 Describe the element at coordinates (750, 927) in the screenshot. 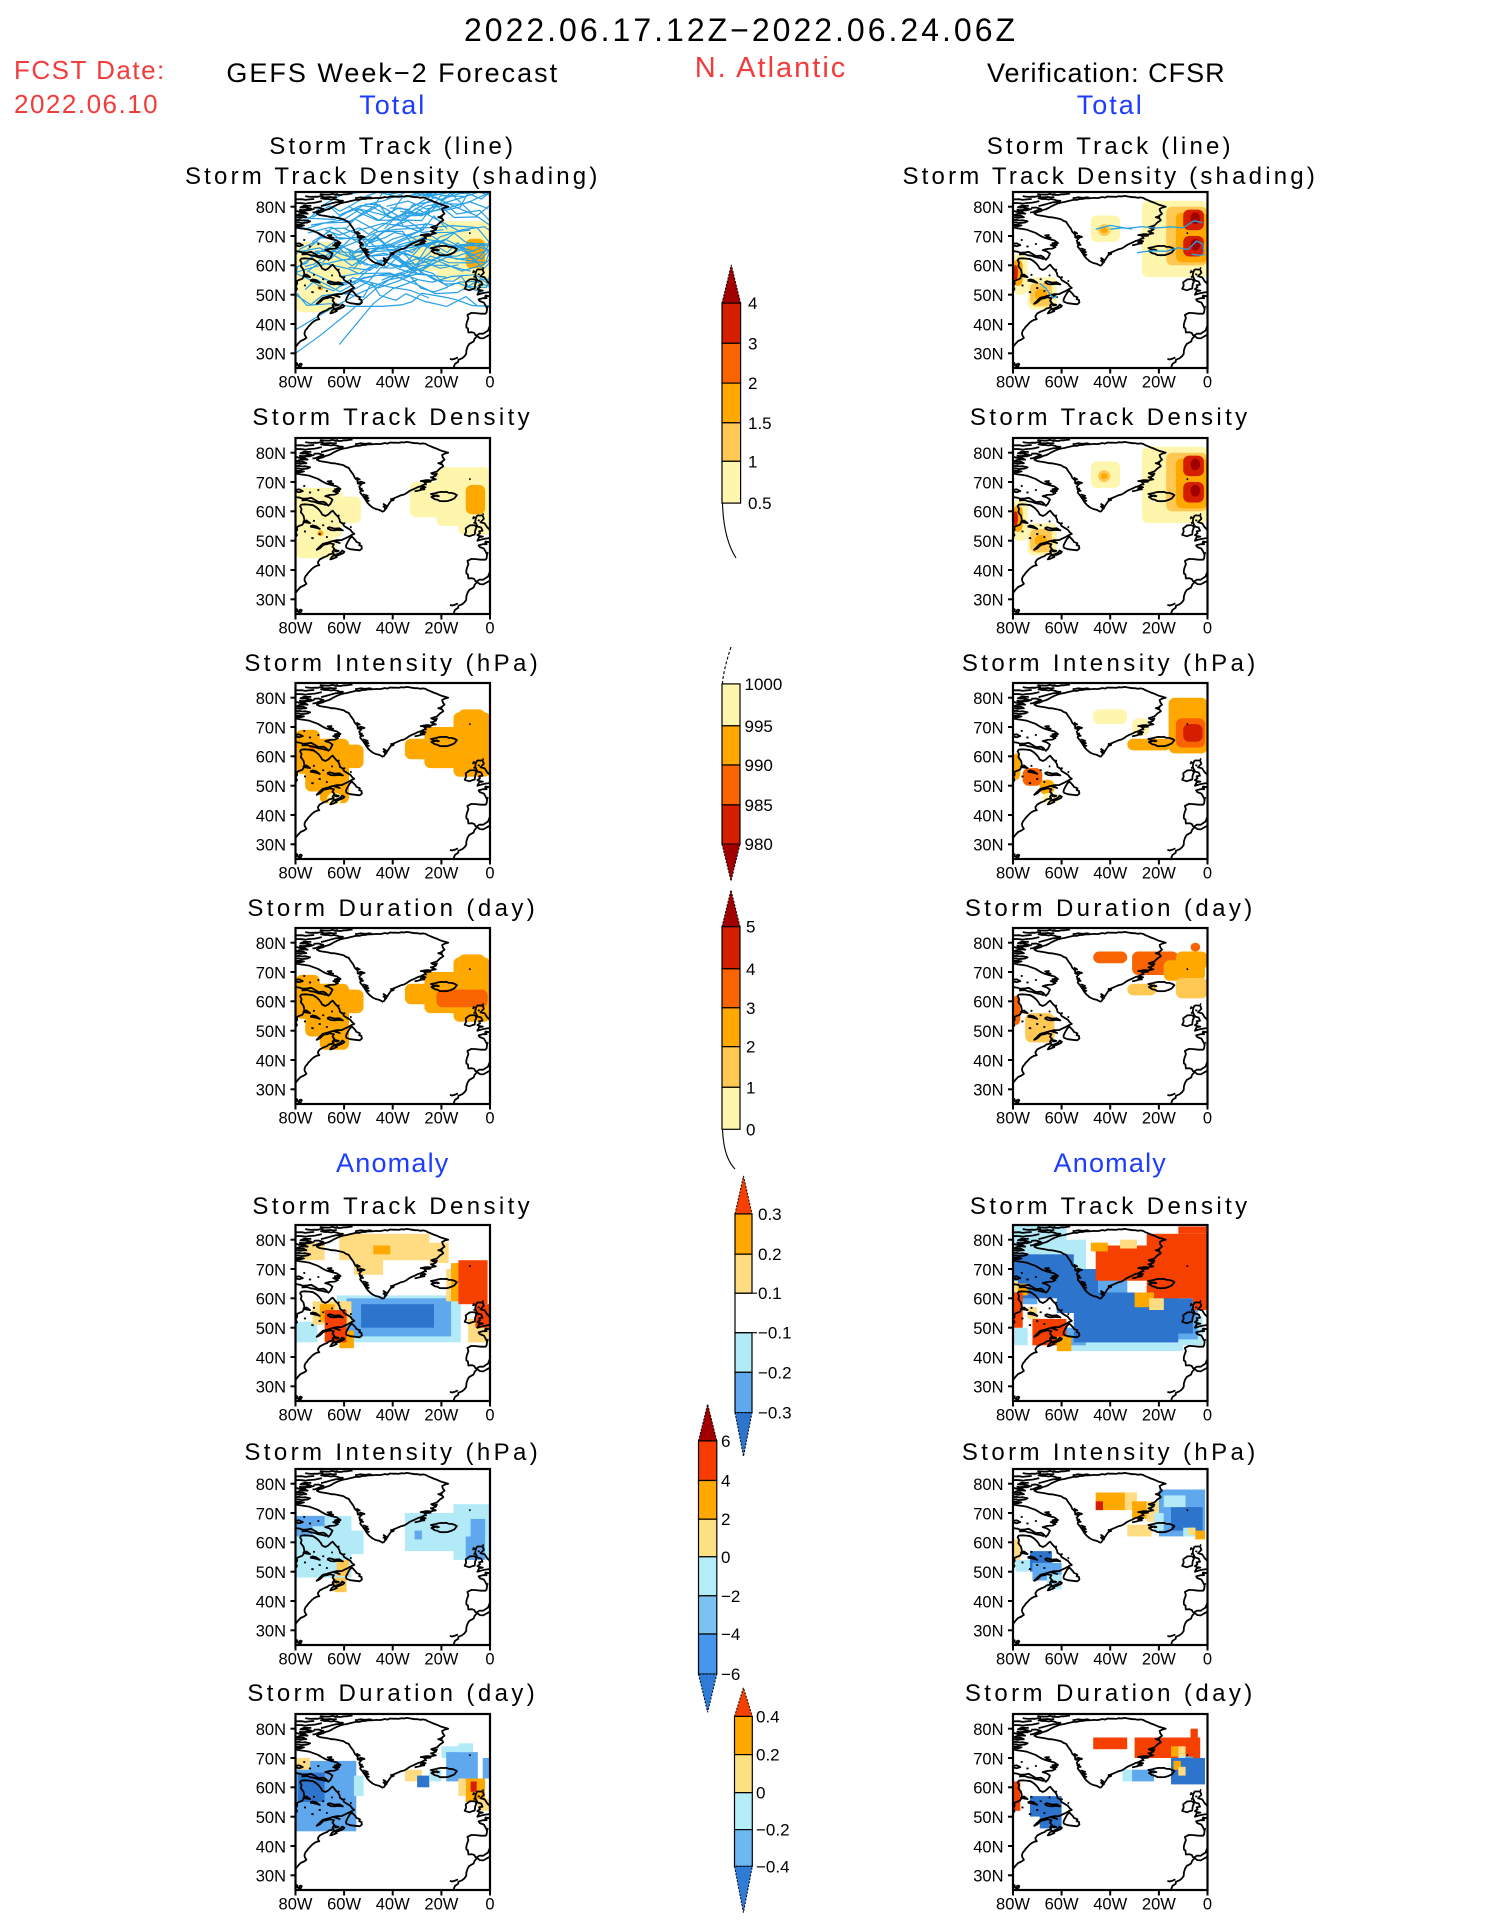

I see `svg-text: 5` at that location.